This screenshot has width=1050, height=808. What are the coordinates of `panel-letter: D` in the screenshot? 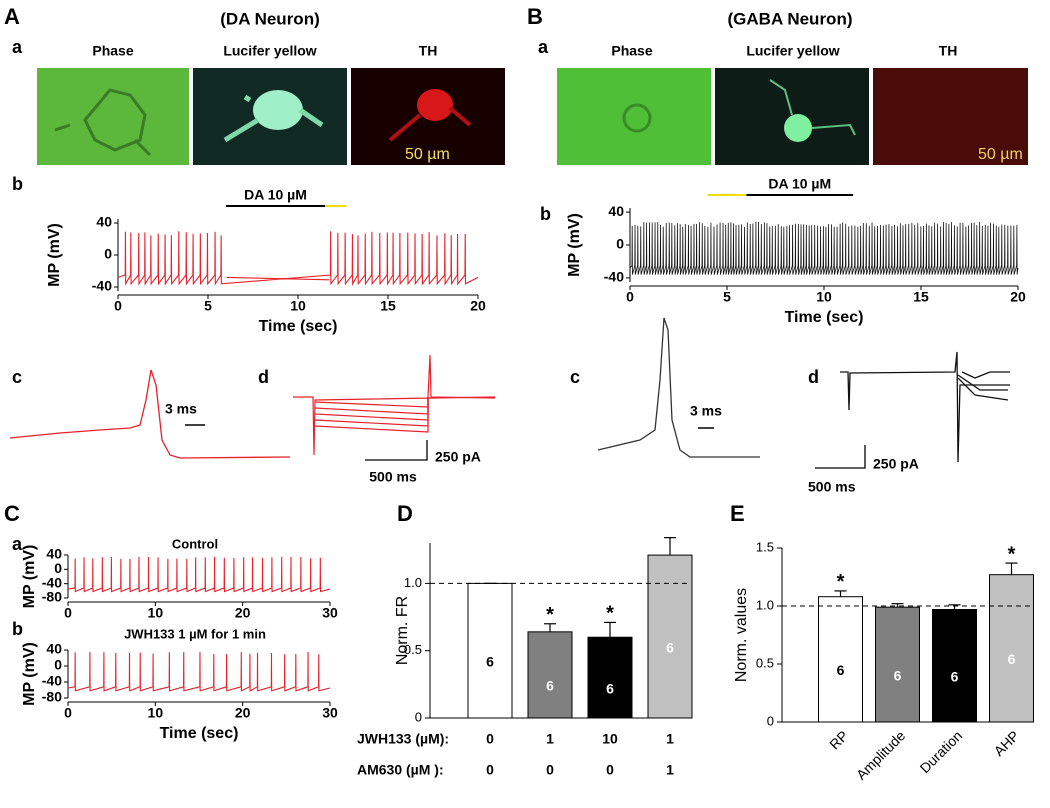 It's located at (405, 513).